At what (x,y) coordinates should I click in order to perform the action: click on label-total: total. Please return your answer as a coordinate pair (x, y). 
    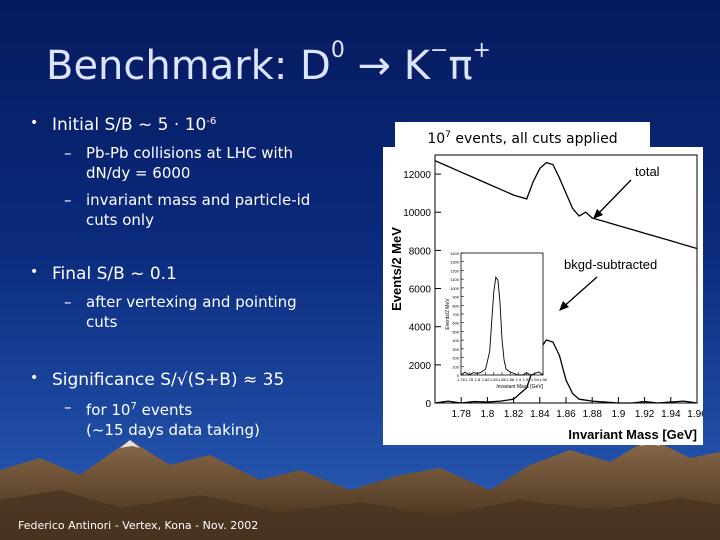
    Looking at the image, I should click on (647, 171).